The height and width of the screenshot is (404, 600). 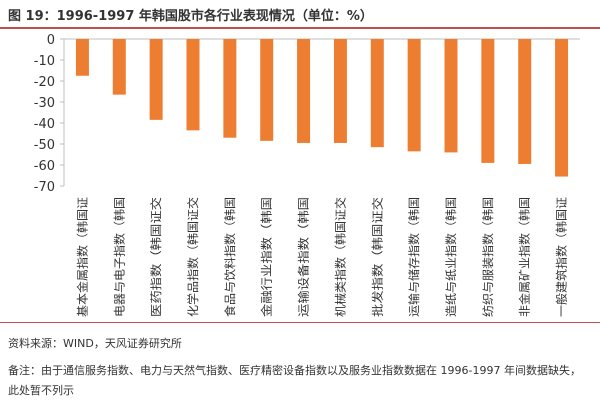 What do you see at coordinates (51, 40) in the screenshot?
I see `y-tick-label: 0` at bounding box center [51, 40].